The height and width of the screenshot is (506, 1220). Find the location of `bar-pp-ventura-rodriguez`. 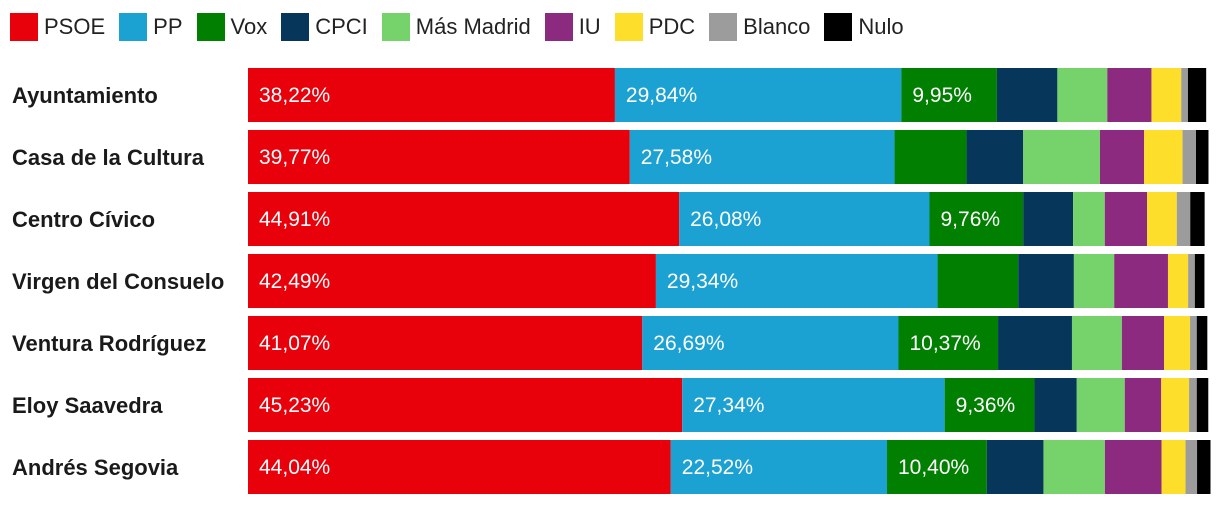

bar-pp-ventura-rodriguez is located at coordinates (770, 343).